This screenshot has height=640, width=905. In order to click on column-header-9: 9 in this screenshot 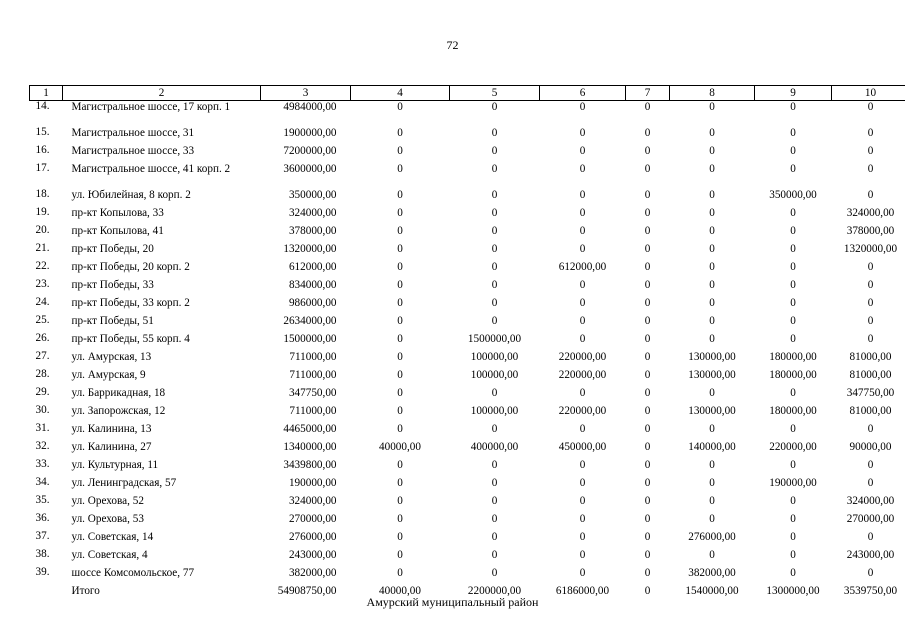, I will do `click(793, 93)`.